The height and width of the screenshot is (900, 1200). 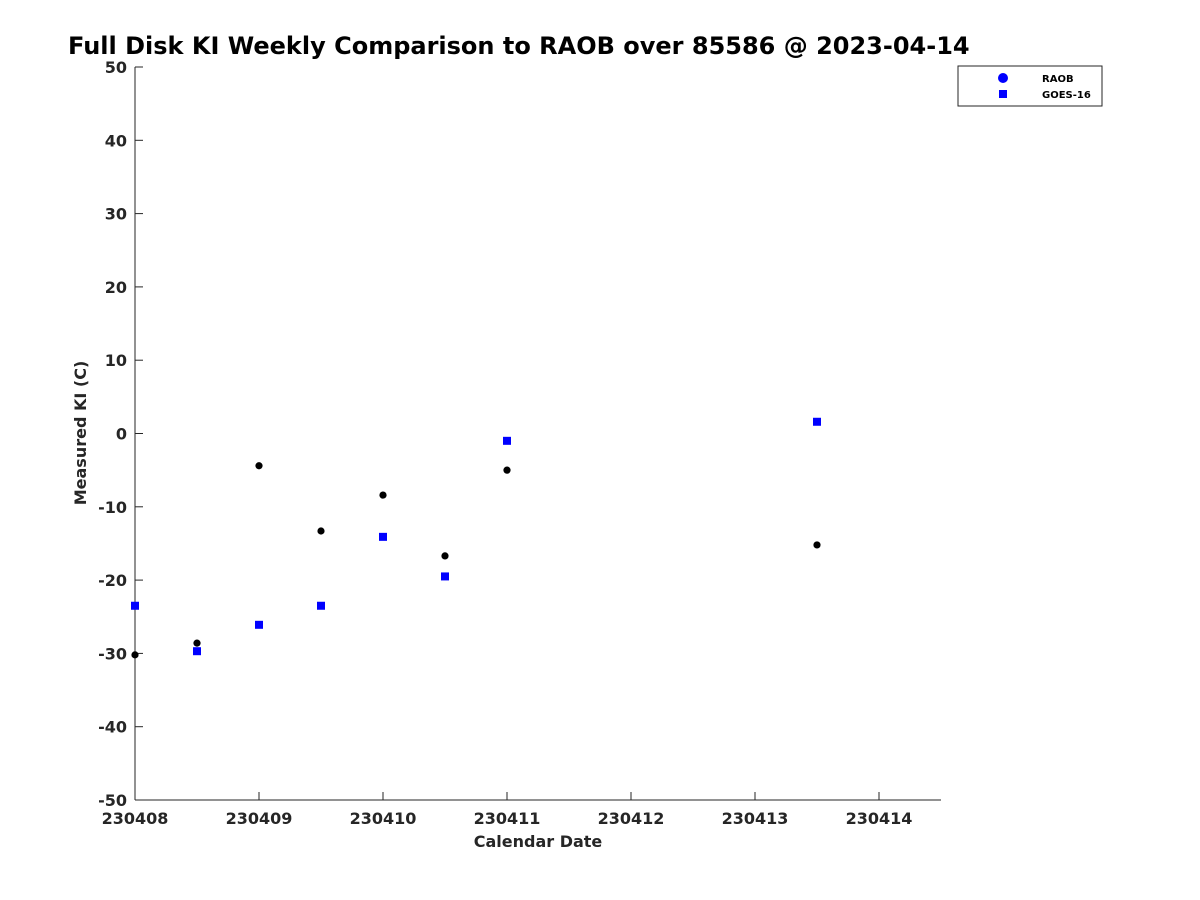 I want to click on y-tick-label: -50, so click(x=112, y=800).